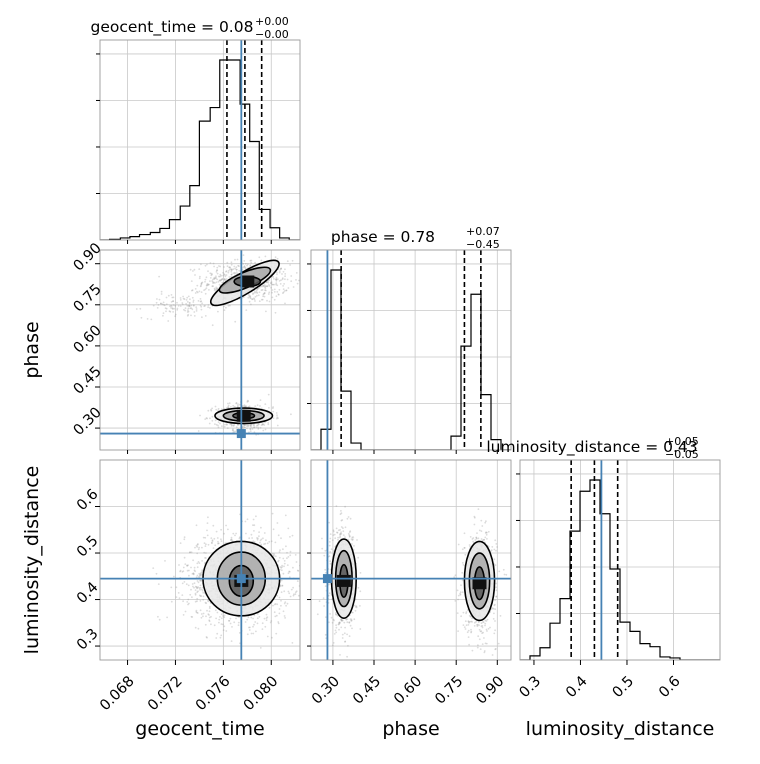 The width and height of the screenshot is (760, 764). Describe the element at coordinates (618, 560) in the screenshot. I see `hist-panel-luminosity_distance` at that location.